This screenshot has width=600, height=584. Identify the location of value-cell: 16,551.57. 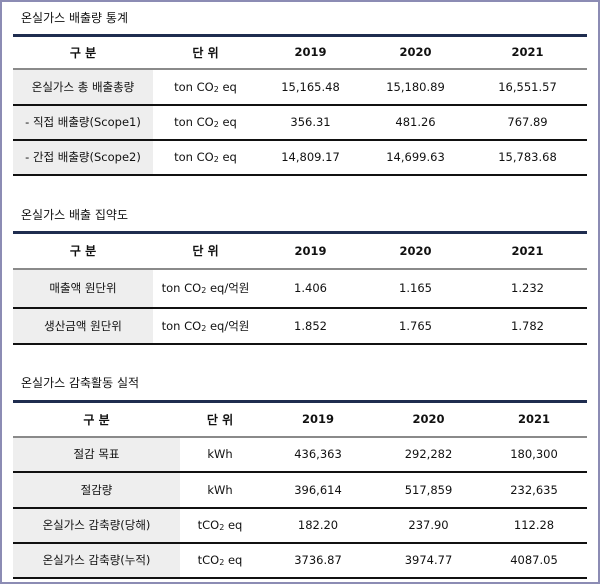
(527, 87).